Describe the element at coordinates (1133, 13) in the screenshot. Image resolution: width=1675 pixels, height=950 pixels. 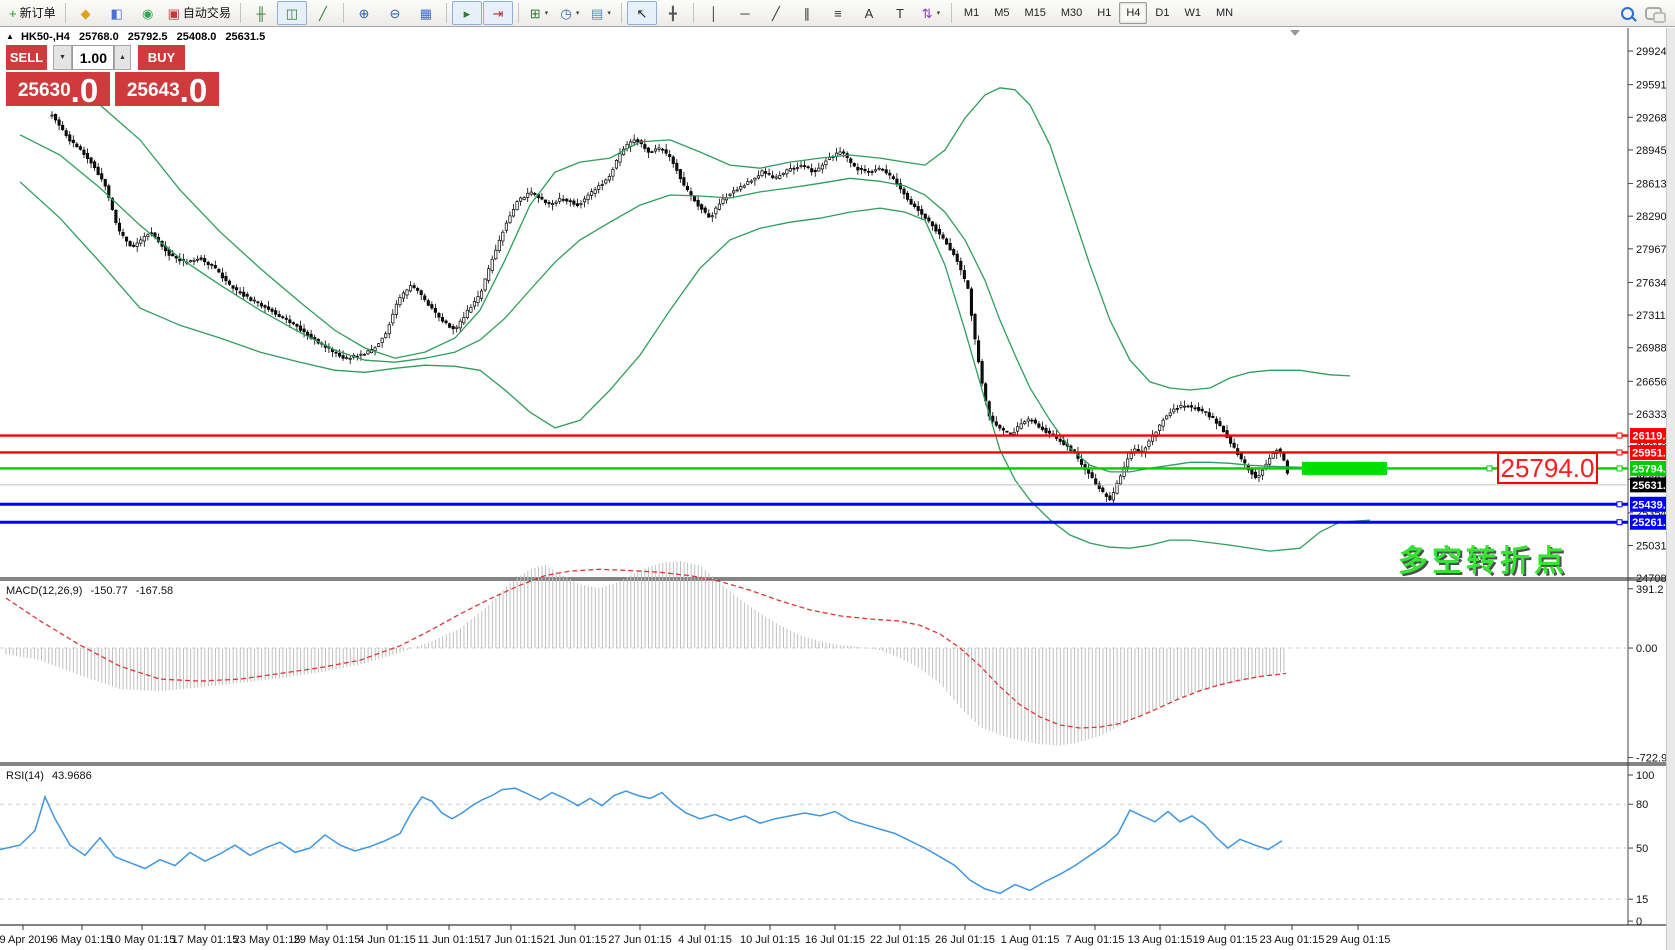
I see `timeframe-h4-button: H4` at that location.